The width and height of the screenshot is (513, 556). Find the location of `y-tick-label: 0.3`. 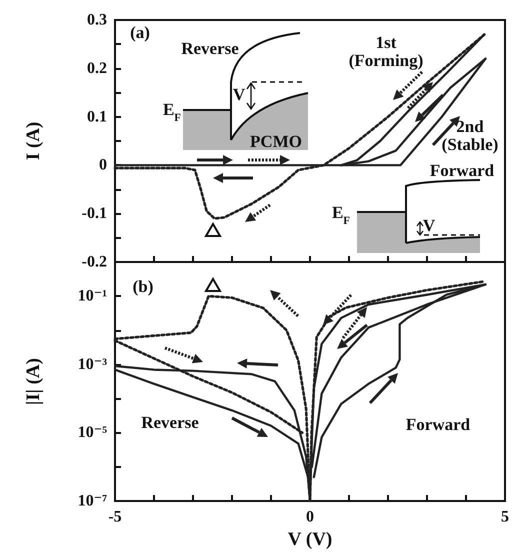

y-tick-label: 0.3 is located at coordinates (97, 20).